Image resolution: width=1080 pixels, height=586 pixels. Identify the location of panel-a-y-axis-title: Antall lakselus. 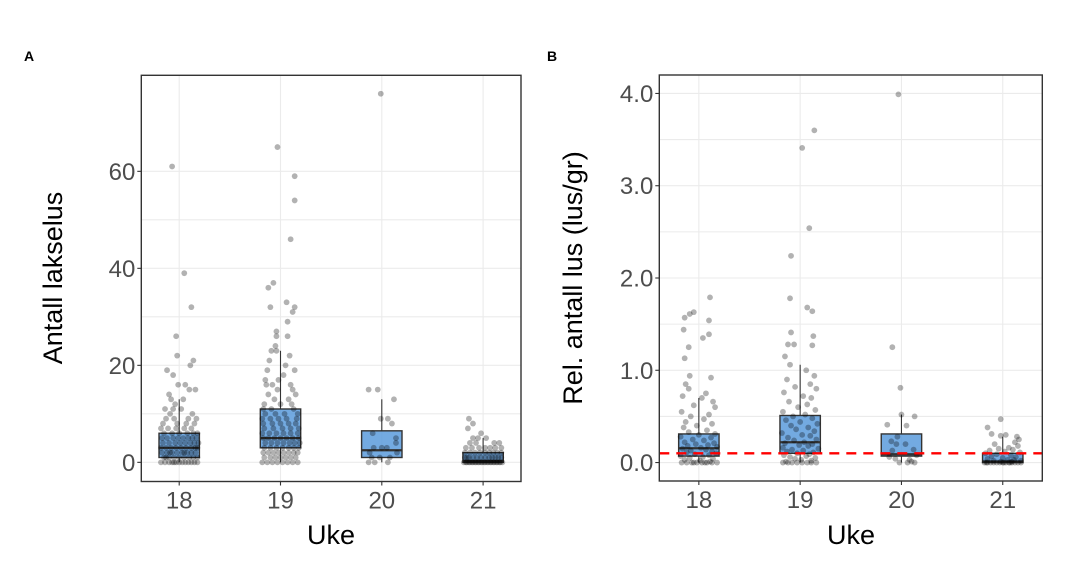
(53, 278).